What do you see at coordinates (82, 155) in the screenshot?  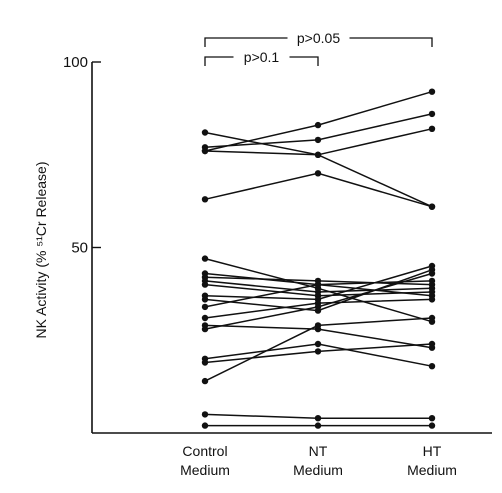 I see `y-ticks: 50 100` at bounding box center [82, 155].